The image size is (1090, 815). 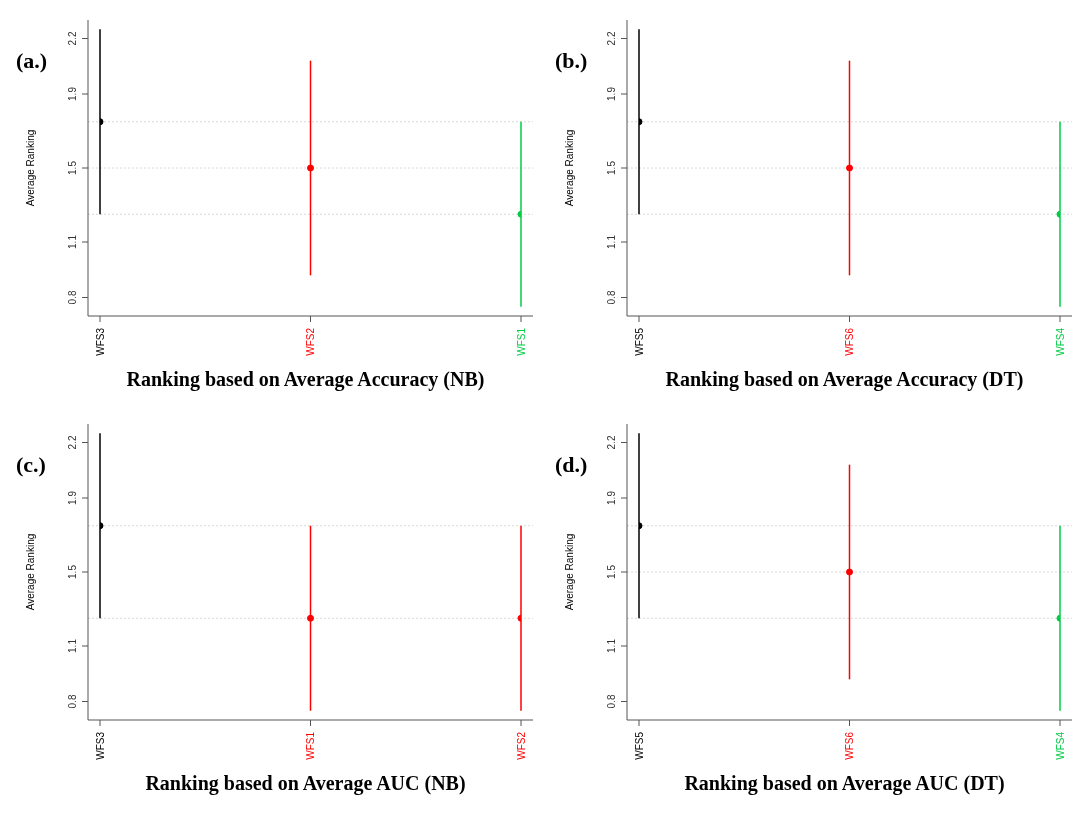 I want to click on text: (d.), so click(x=571, y=465).